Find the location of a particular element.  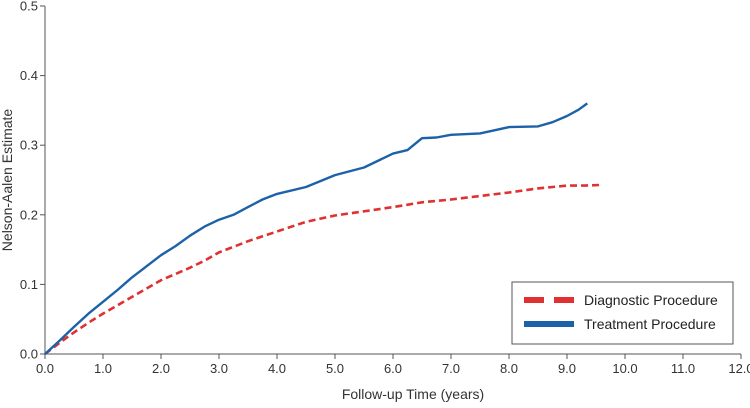

x-tick-label: 5.0 is located at coordinates (335, 368).